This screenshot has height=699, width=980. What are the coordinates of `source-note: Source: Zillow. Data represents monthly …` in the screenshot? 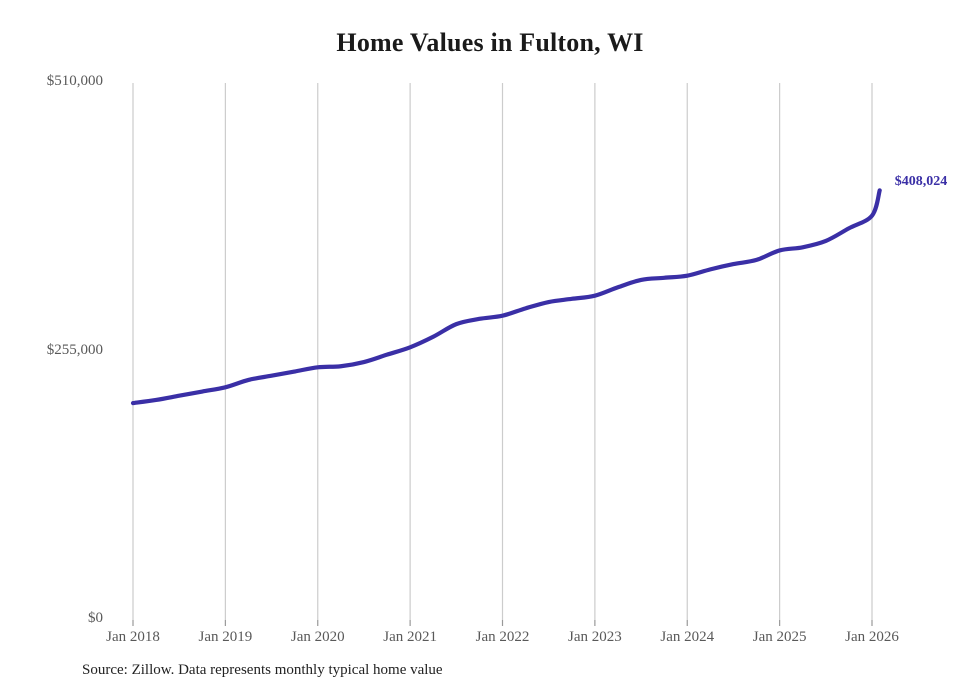 It's located at (262, 670).